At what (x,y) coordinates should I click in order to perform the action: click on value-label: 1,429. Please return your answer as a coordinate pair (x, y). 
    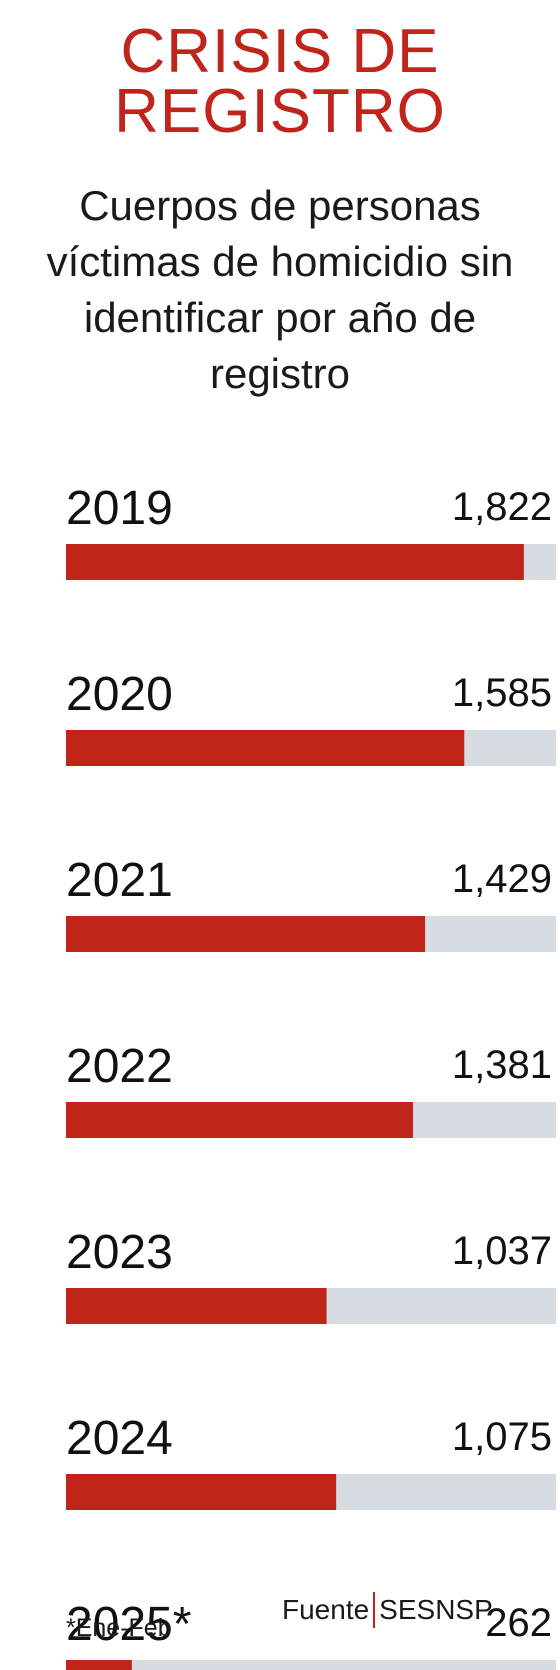
    Looking at the image, I should click on (502, 879).